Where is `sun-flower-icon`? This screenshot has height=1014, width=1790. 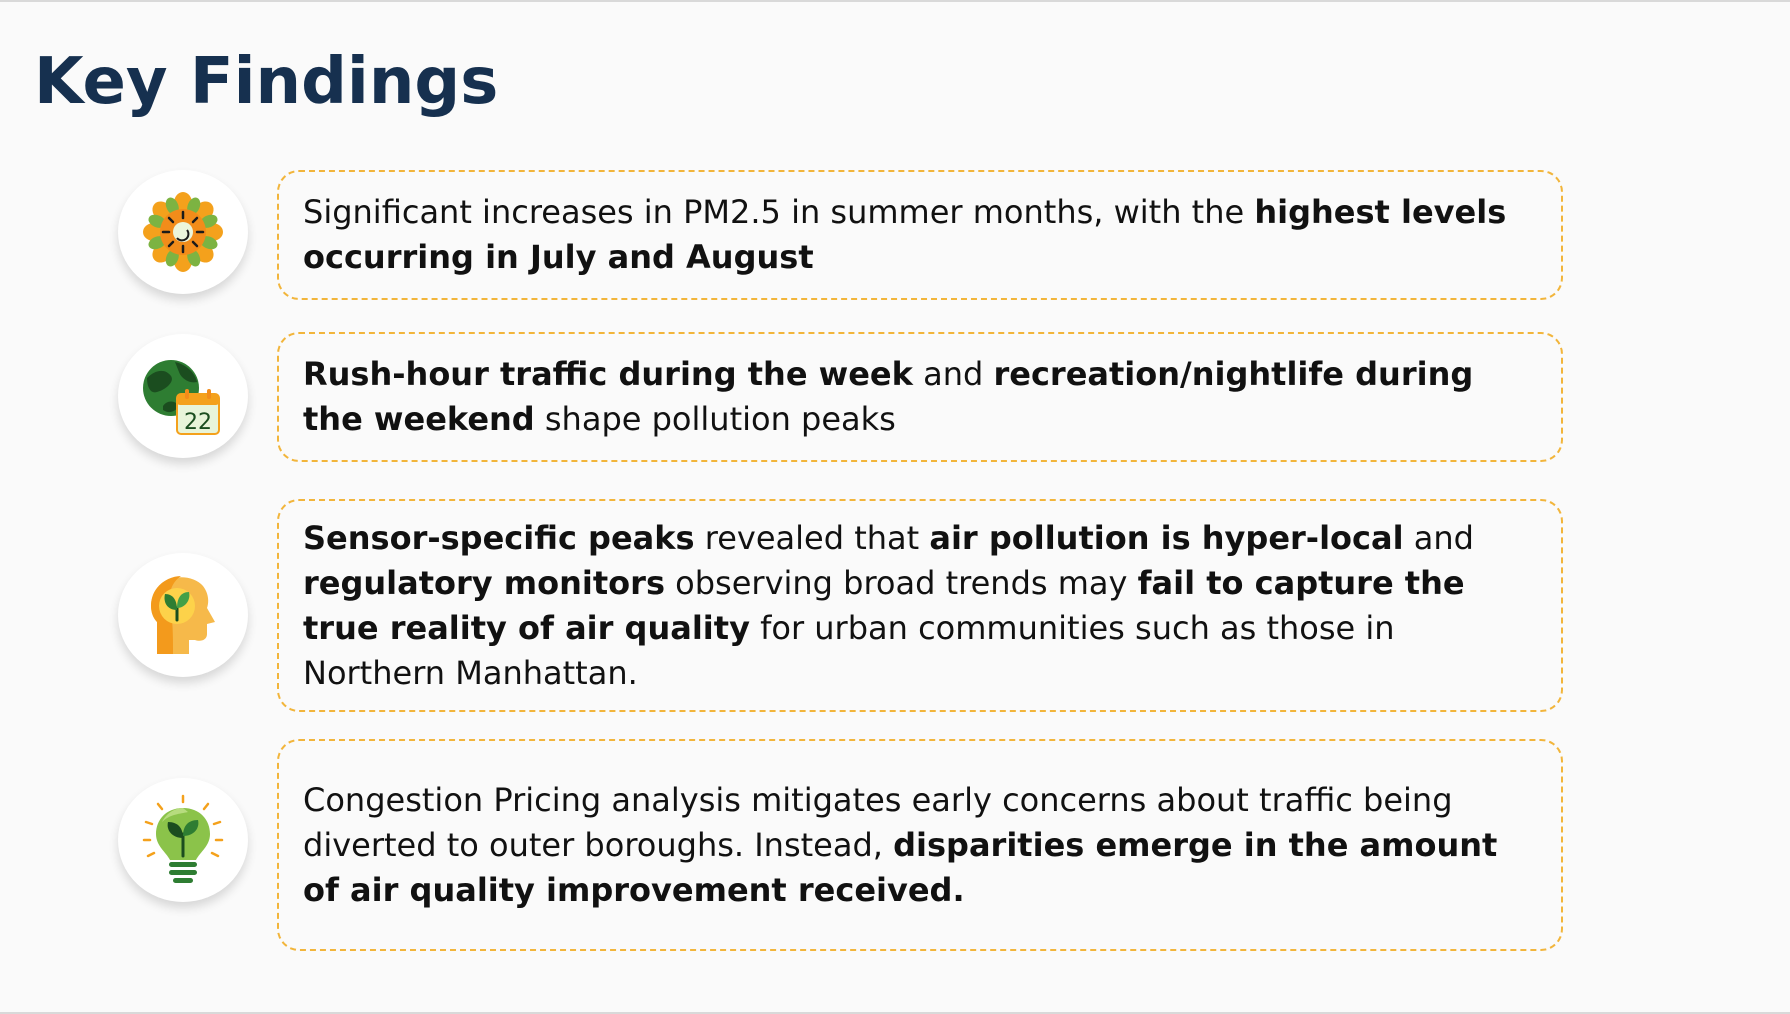
sun-flower-icon is located at coordinates (183, 232).